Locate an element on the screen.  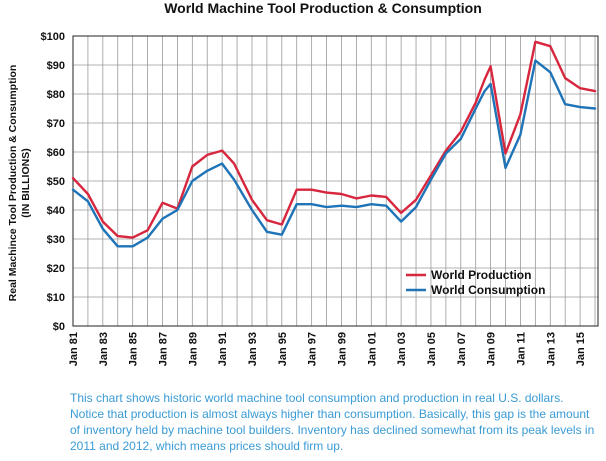
y-tick-label: $70 is located at coordinates (56, 124).